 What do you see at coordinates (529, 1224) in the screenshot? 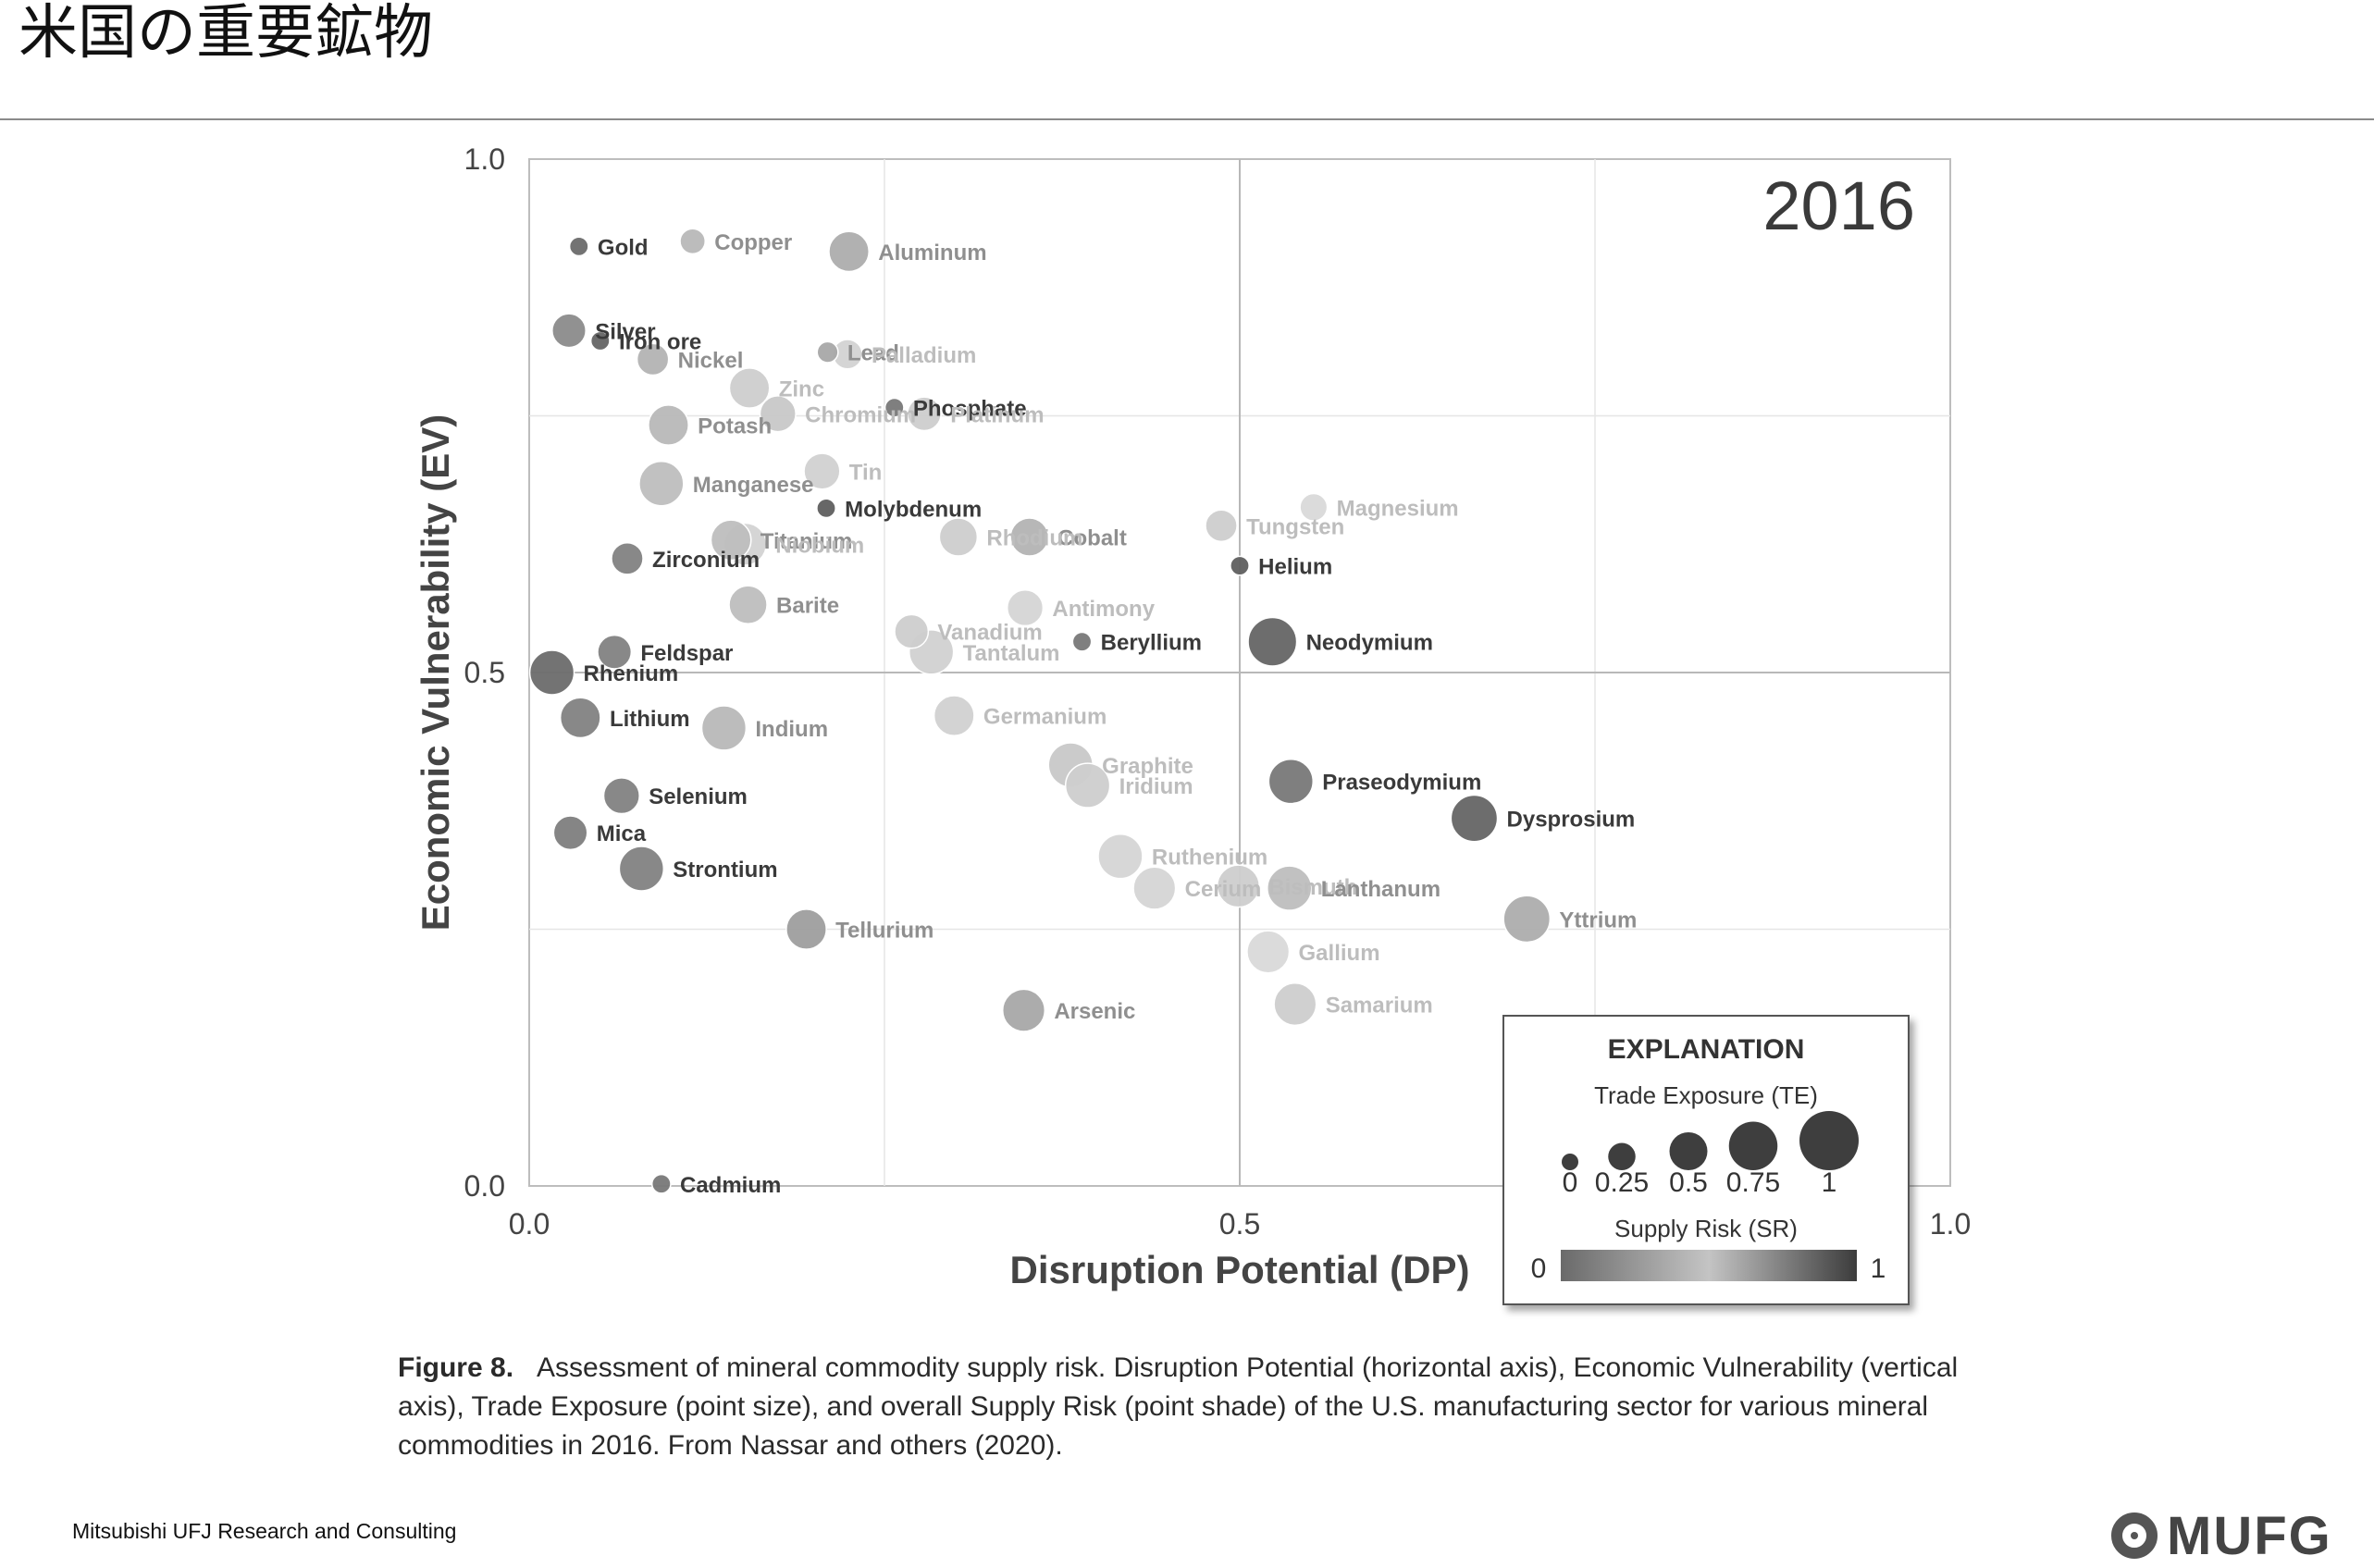
I see `x-tick-label: 0.0` at bounding box center [529, 1224].